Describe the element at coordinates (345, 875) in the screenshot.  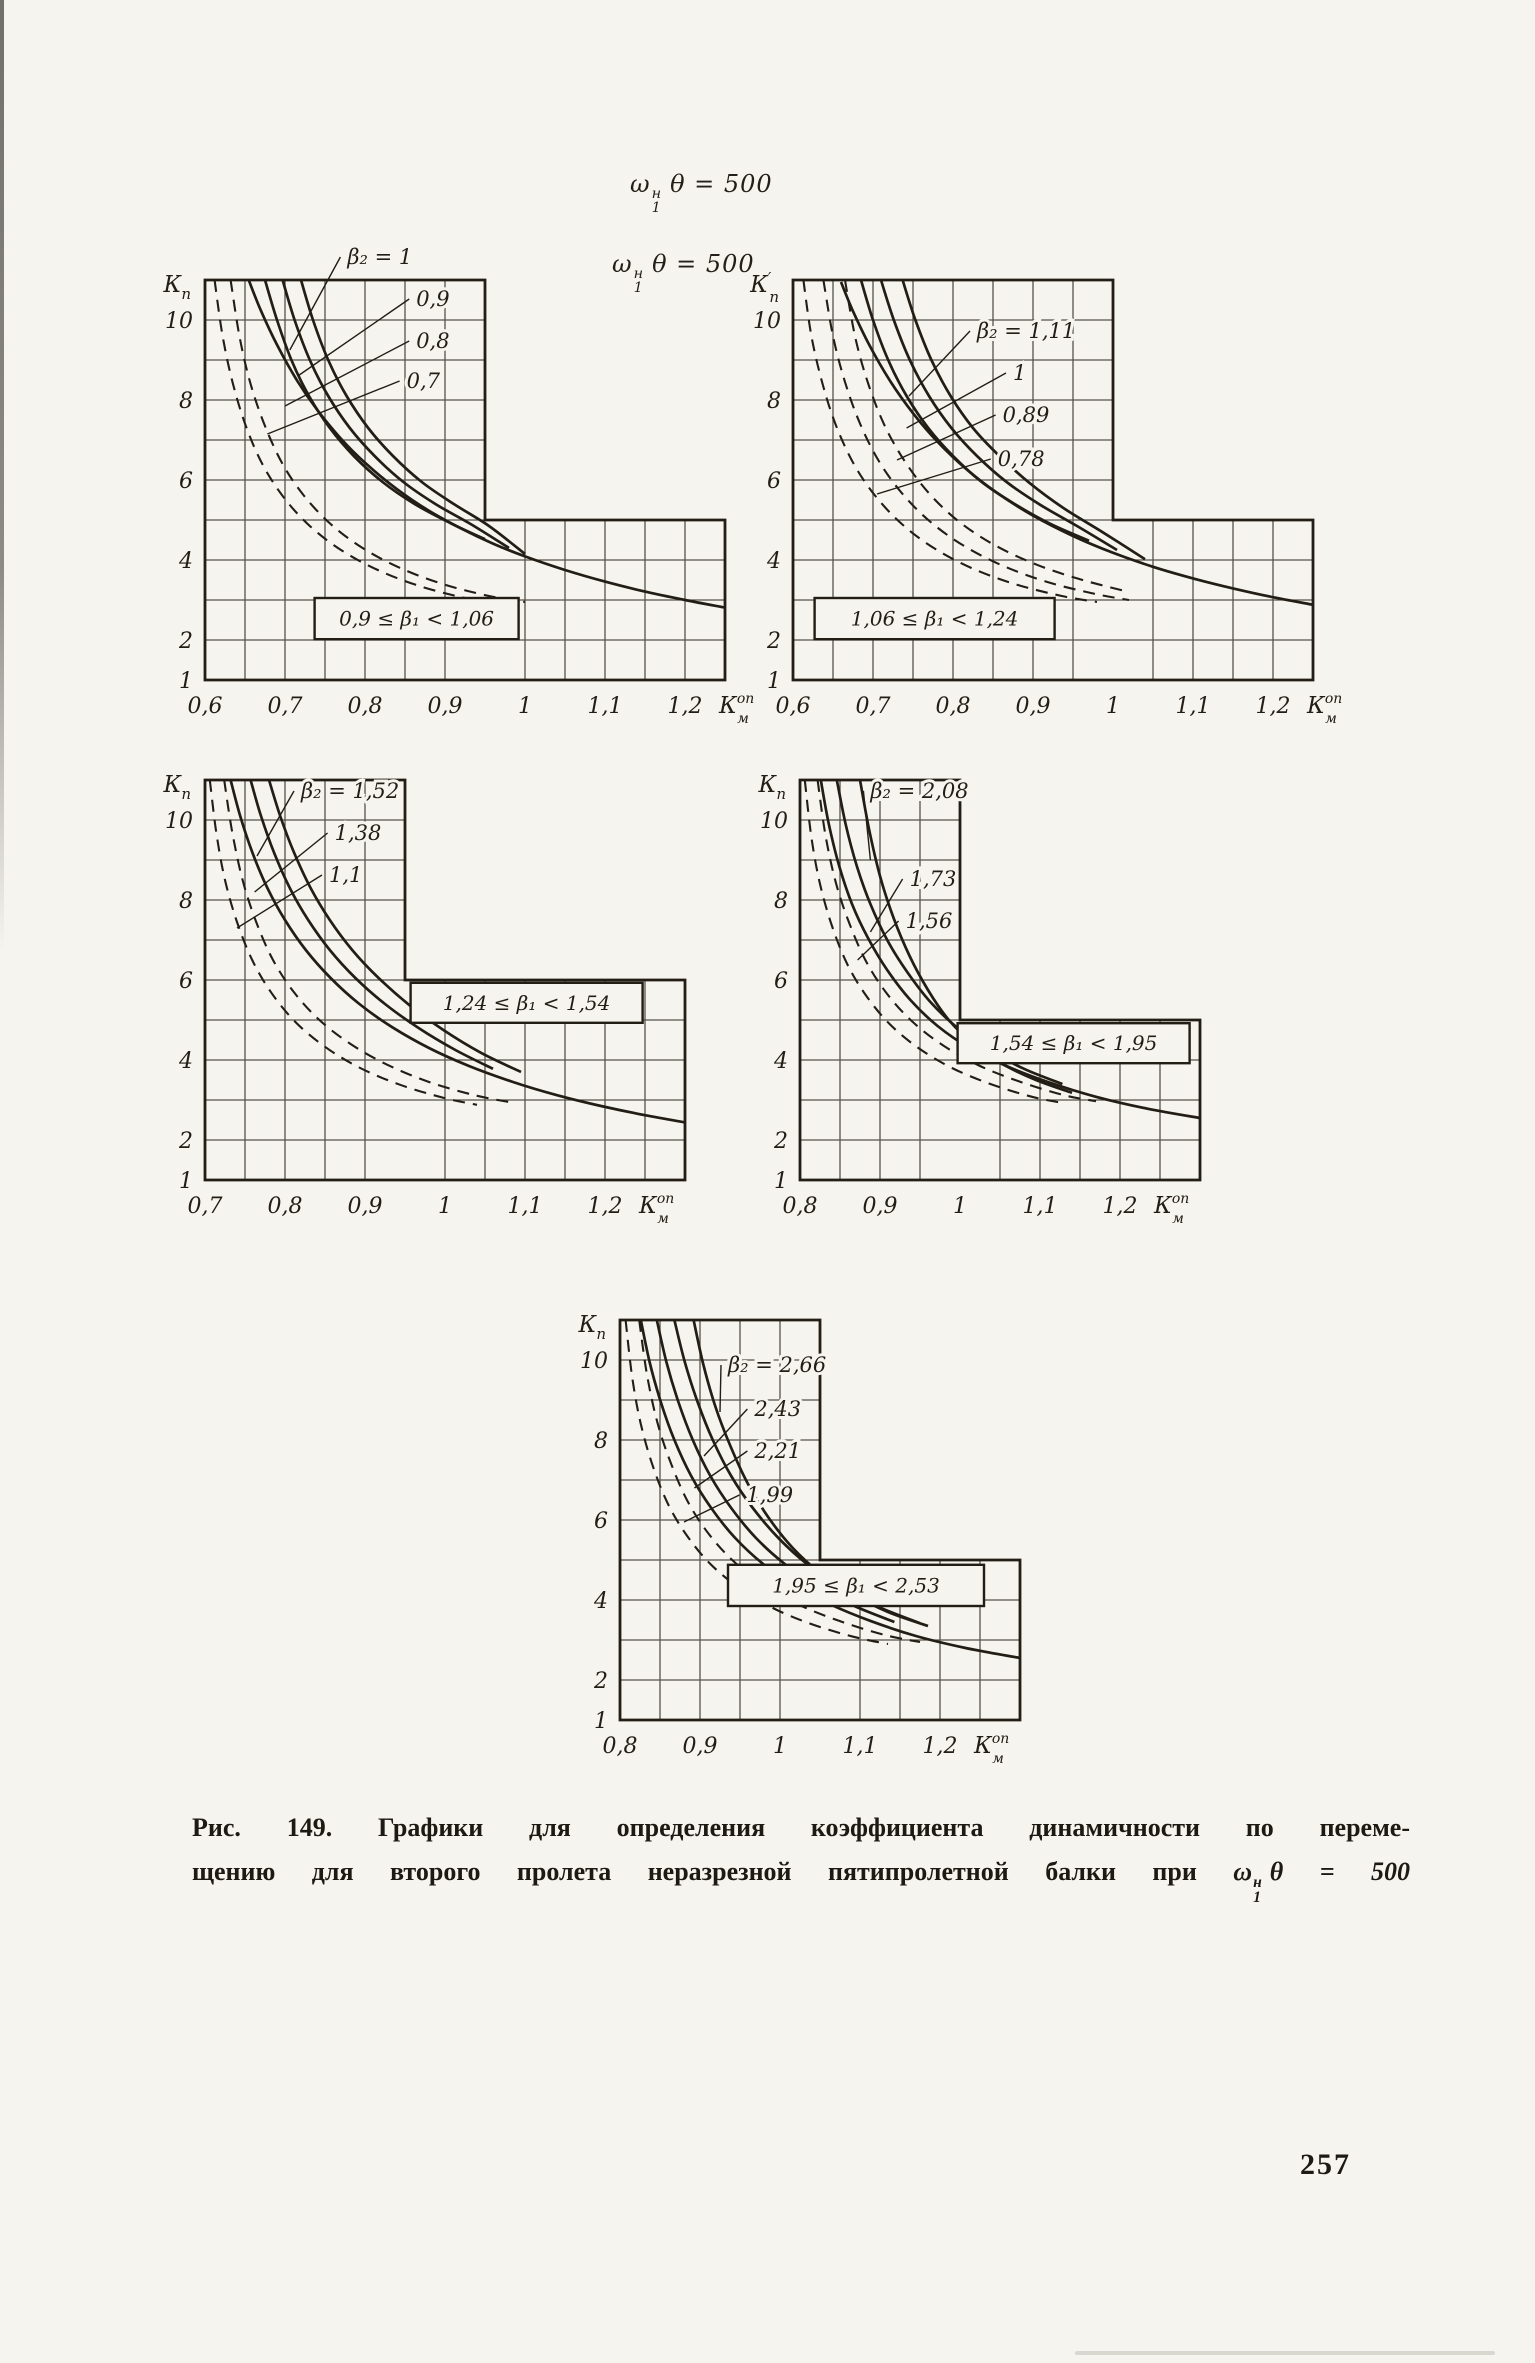
I see `callout-label: 1,1` at that location.